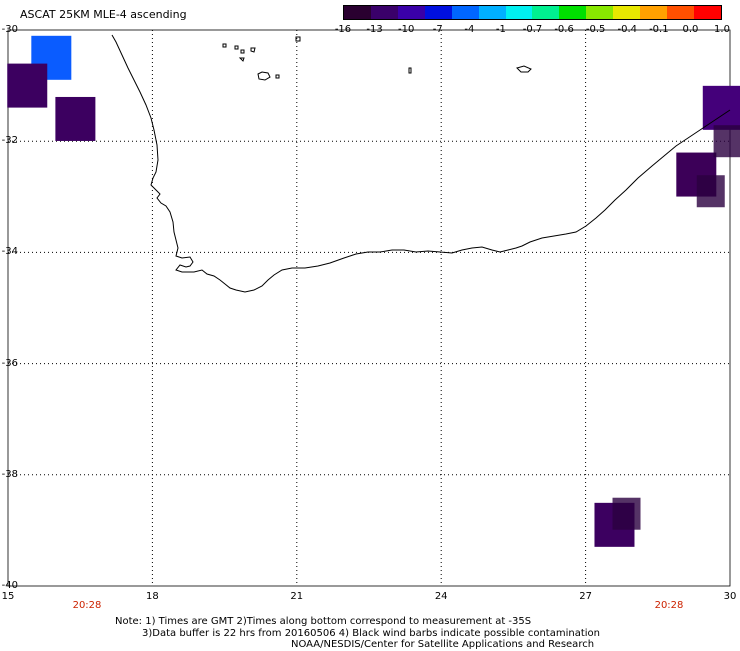 Image resolution: width=740 pixels, height=651 pixels. What do you see at coordinates (9, 363) in the screenshot?
I see `latitude-label: -36` at bounding box center [9, 363].